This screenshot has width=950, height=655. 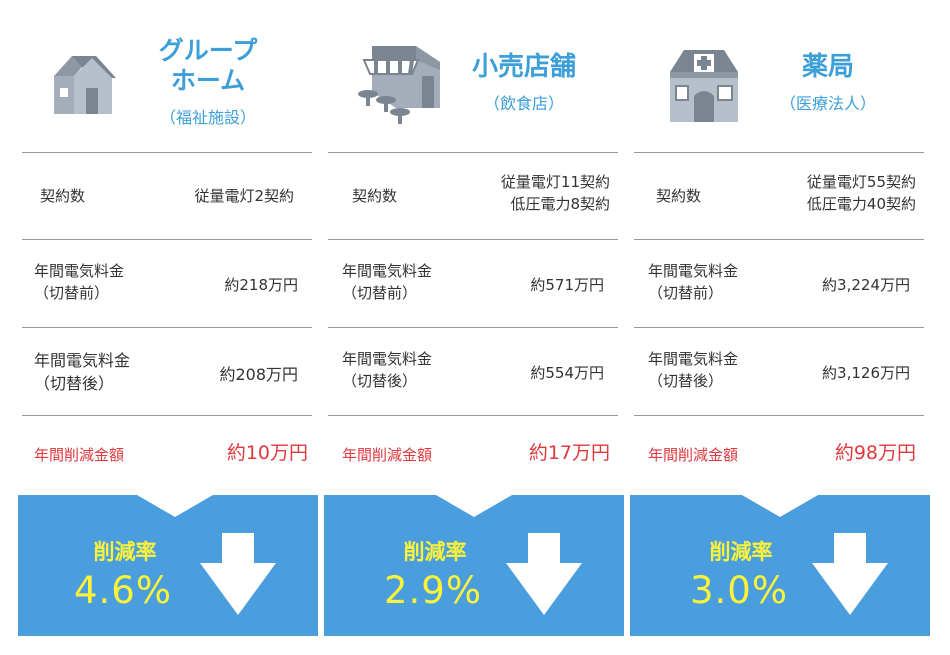 I want to click on cost-after-value: 約3,126万円, so click(x=866, y=373).